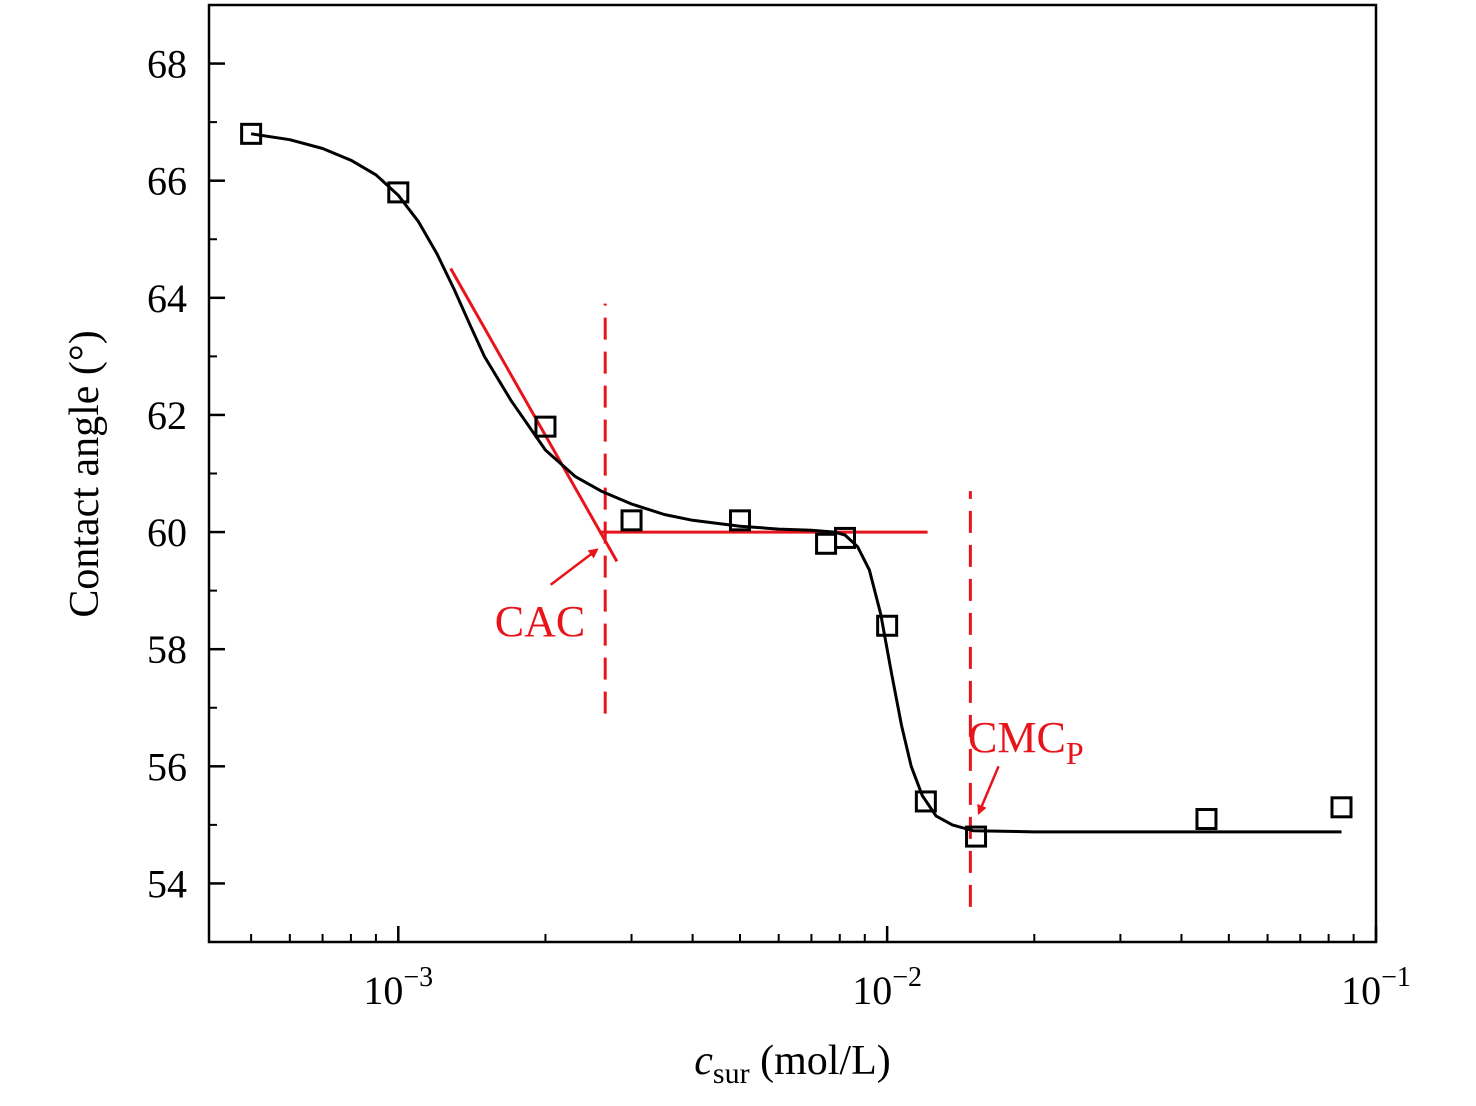  Describe the element at coordinates (167, 883) in the screenshot. I see `y-tick-label: 54` at that location.